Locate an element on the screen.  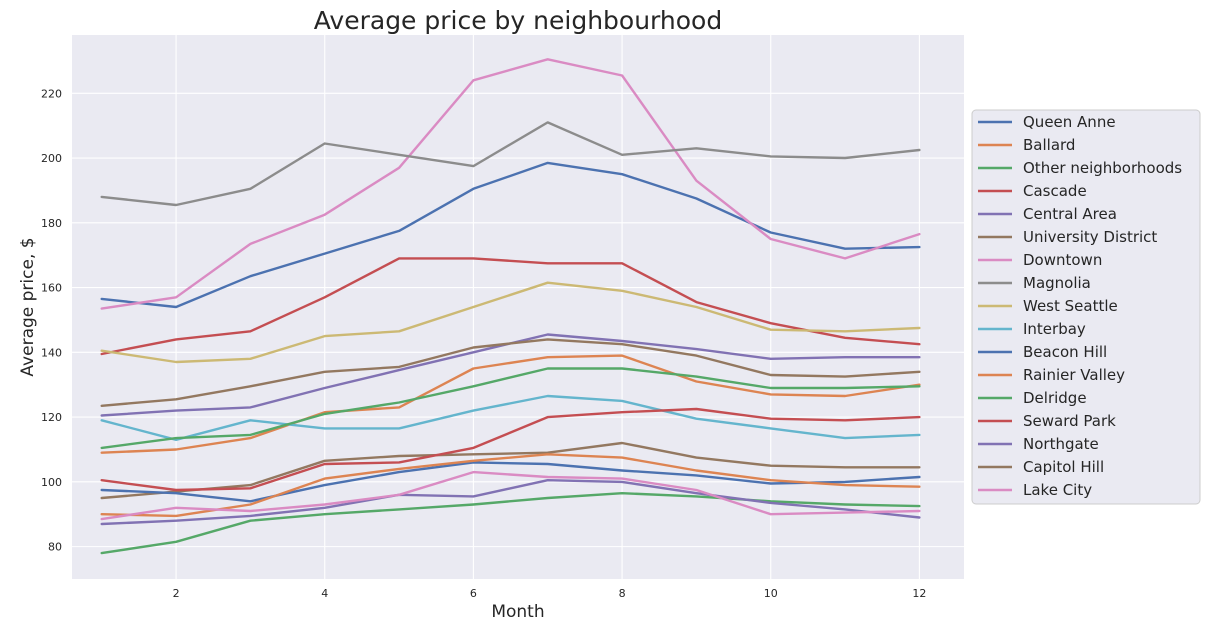
series-line-rainier-valley is located at coordinates (510, 485).